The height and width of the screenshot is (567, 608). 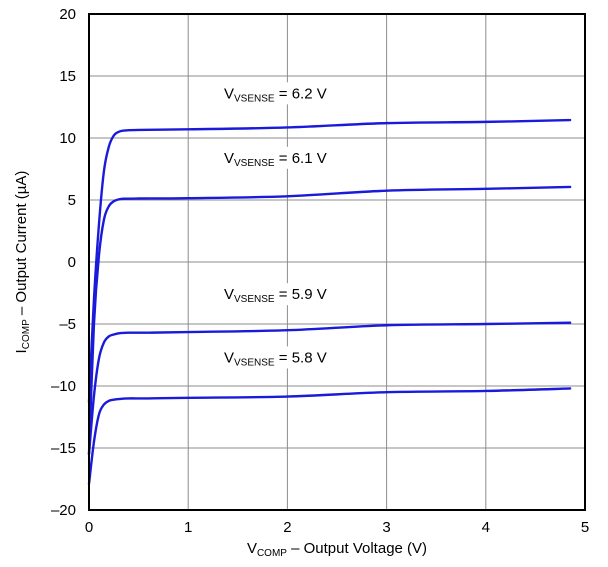 What do you see at coordinates (275, 94) in the screenshot?
I see `series-label: VVSENSE = 6.2 V` at bounding box center [275, 94].